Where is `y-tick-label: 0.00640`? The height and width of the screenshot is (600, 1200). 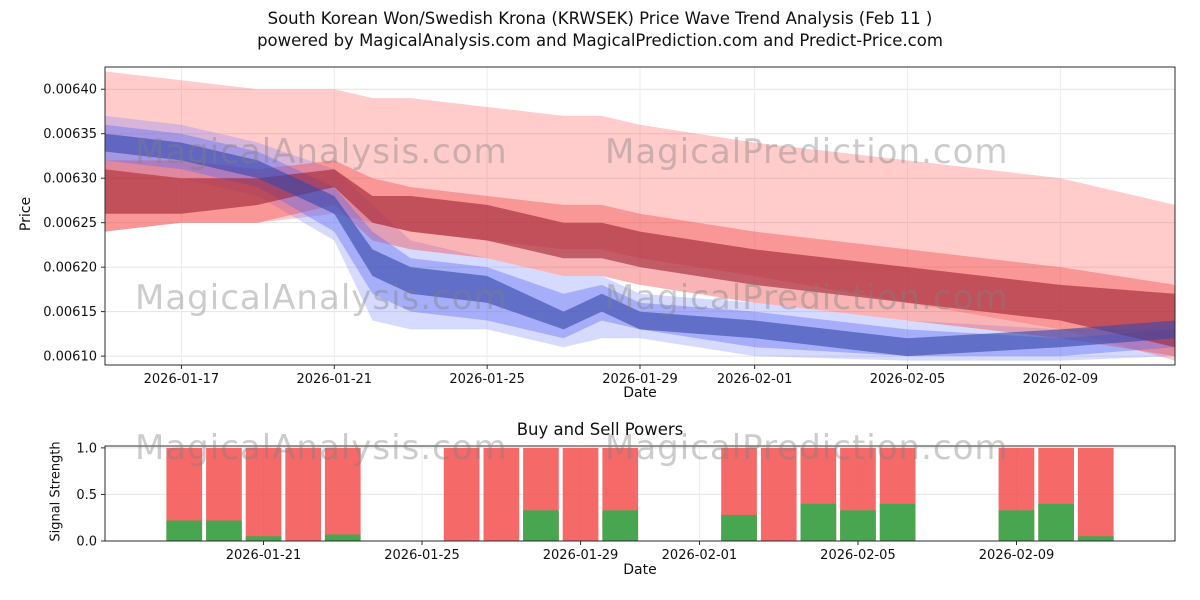 y-tick-label: 0.00640 is located at coordinates (70, 90).